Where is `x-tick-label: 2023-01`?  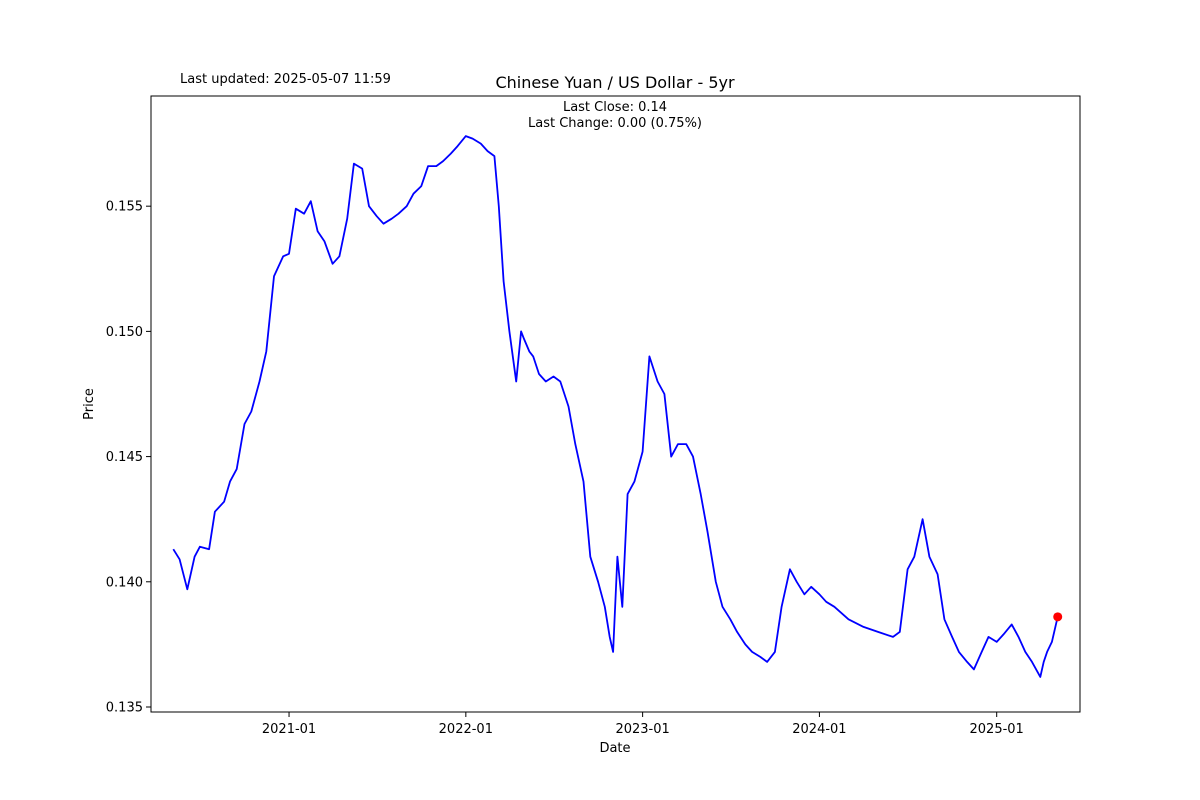 x-tick-label: 2023-01 is located at coordinates (642, 729).